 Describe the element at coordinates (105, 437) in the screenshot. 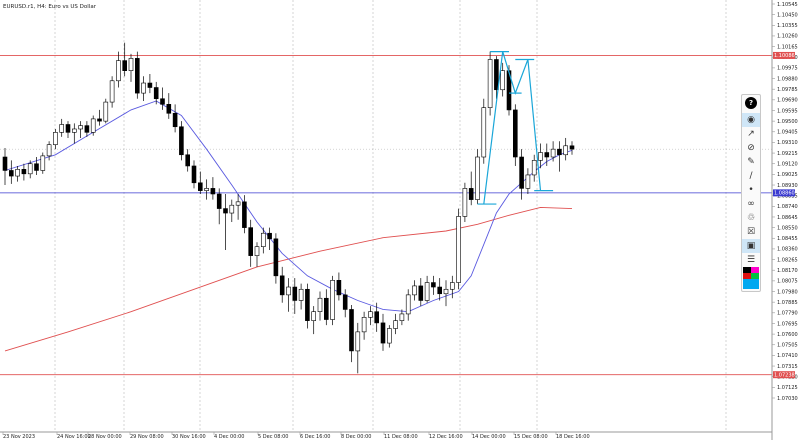

I see `time-axis-label: 28 Nov 00:00` at that location.